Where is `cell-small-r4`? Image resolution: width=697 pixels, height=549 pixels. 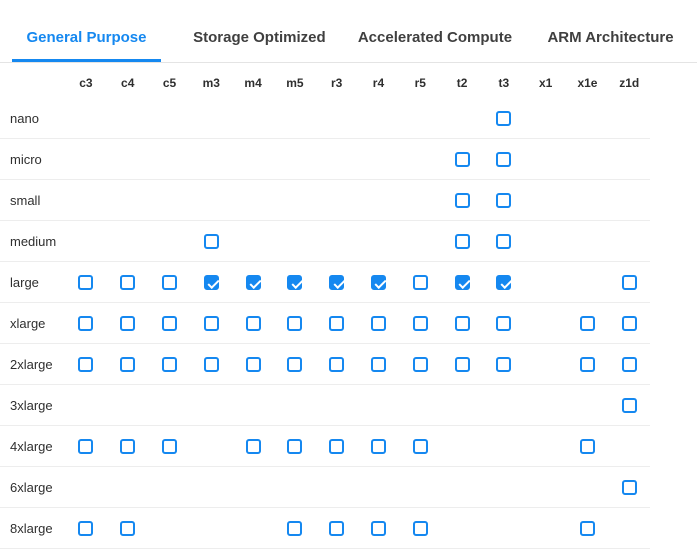 cell-small-r4 is located at coordinates (379, 200).